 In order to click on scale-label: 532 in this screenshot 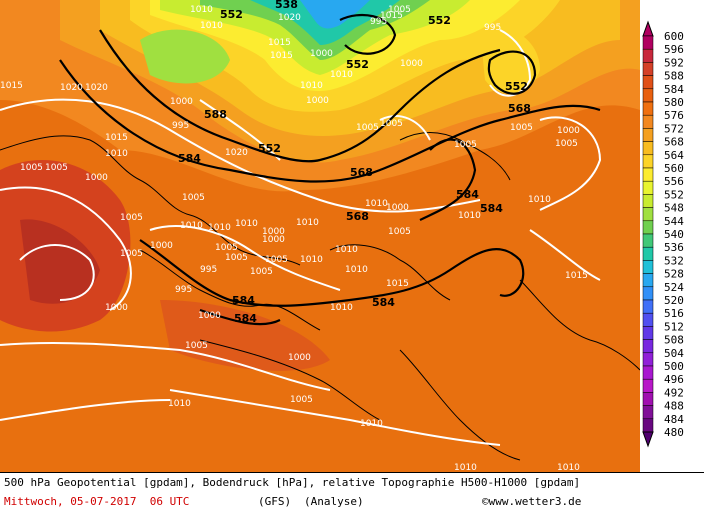, I will do `click(674, 260)`.